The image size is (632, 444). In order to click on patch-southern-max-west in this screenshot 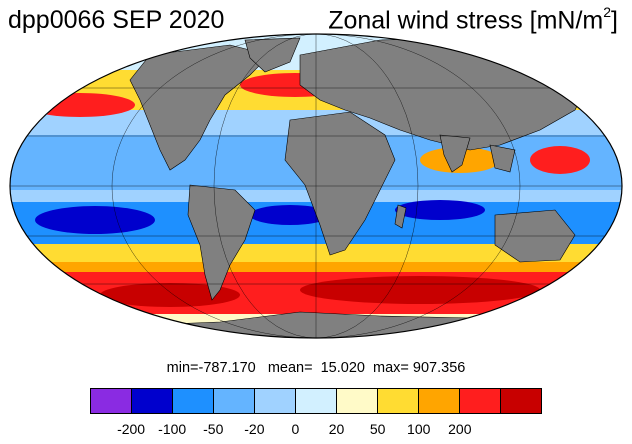, I will do `click(170, 295)`.